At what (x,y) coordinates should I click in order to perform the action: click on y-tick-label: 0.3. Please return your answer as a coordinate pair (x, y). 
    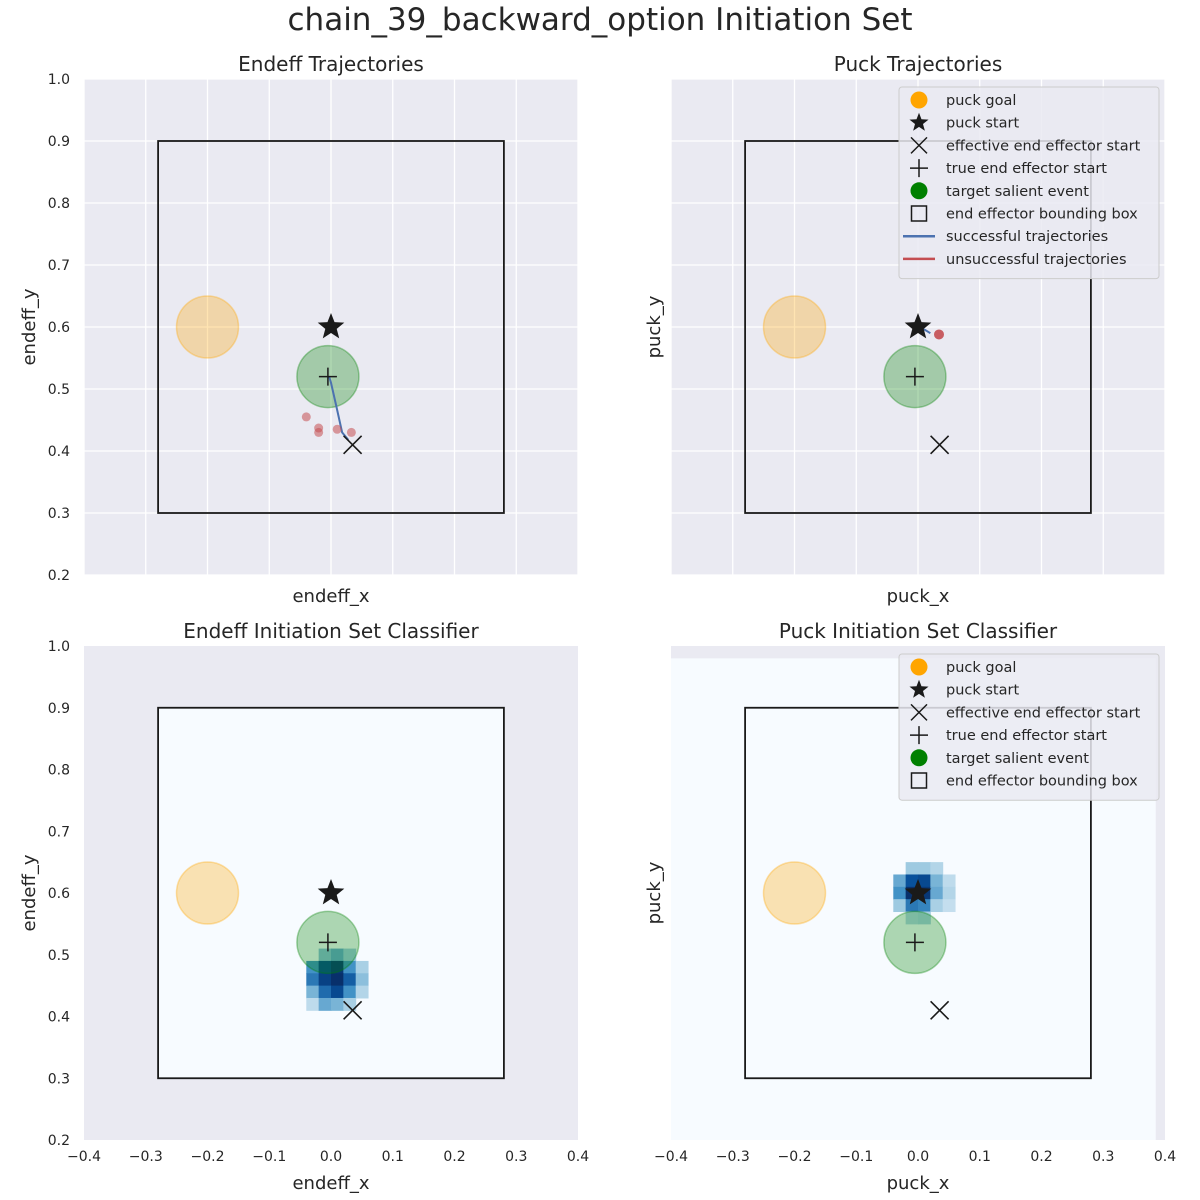
    Looking at the image, I should click on (59, 514).